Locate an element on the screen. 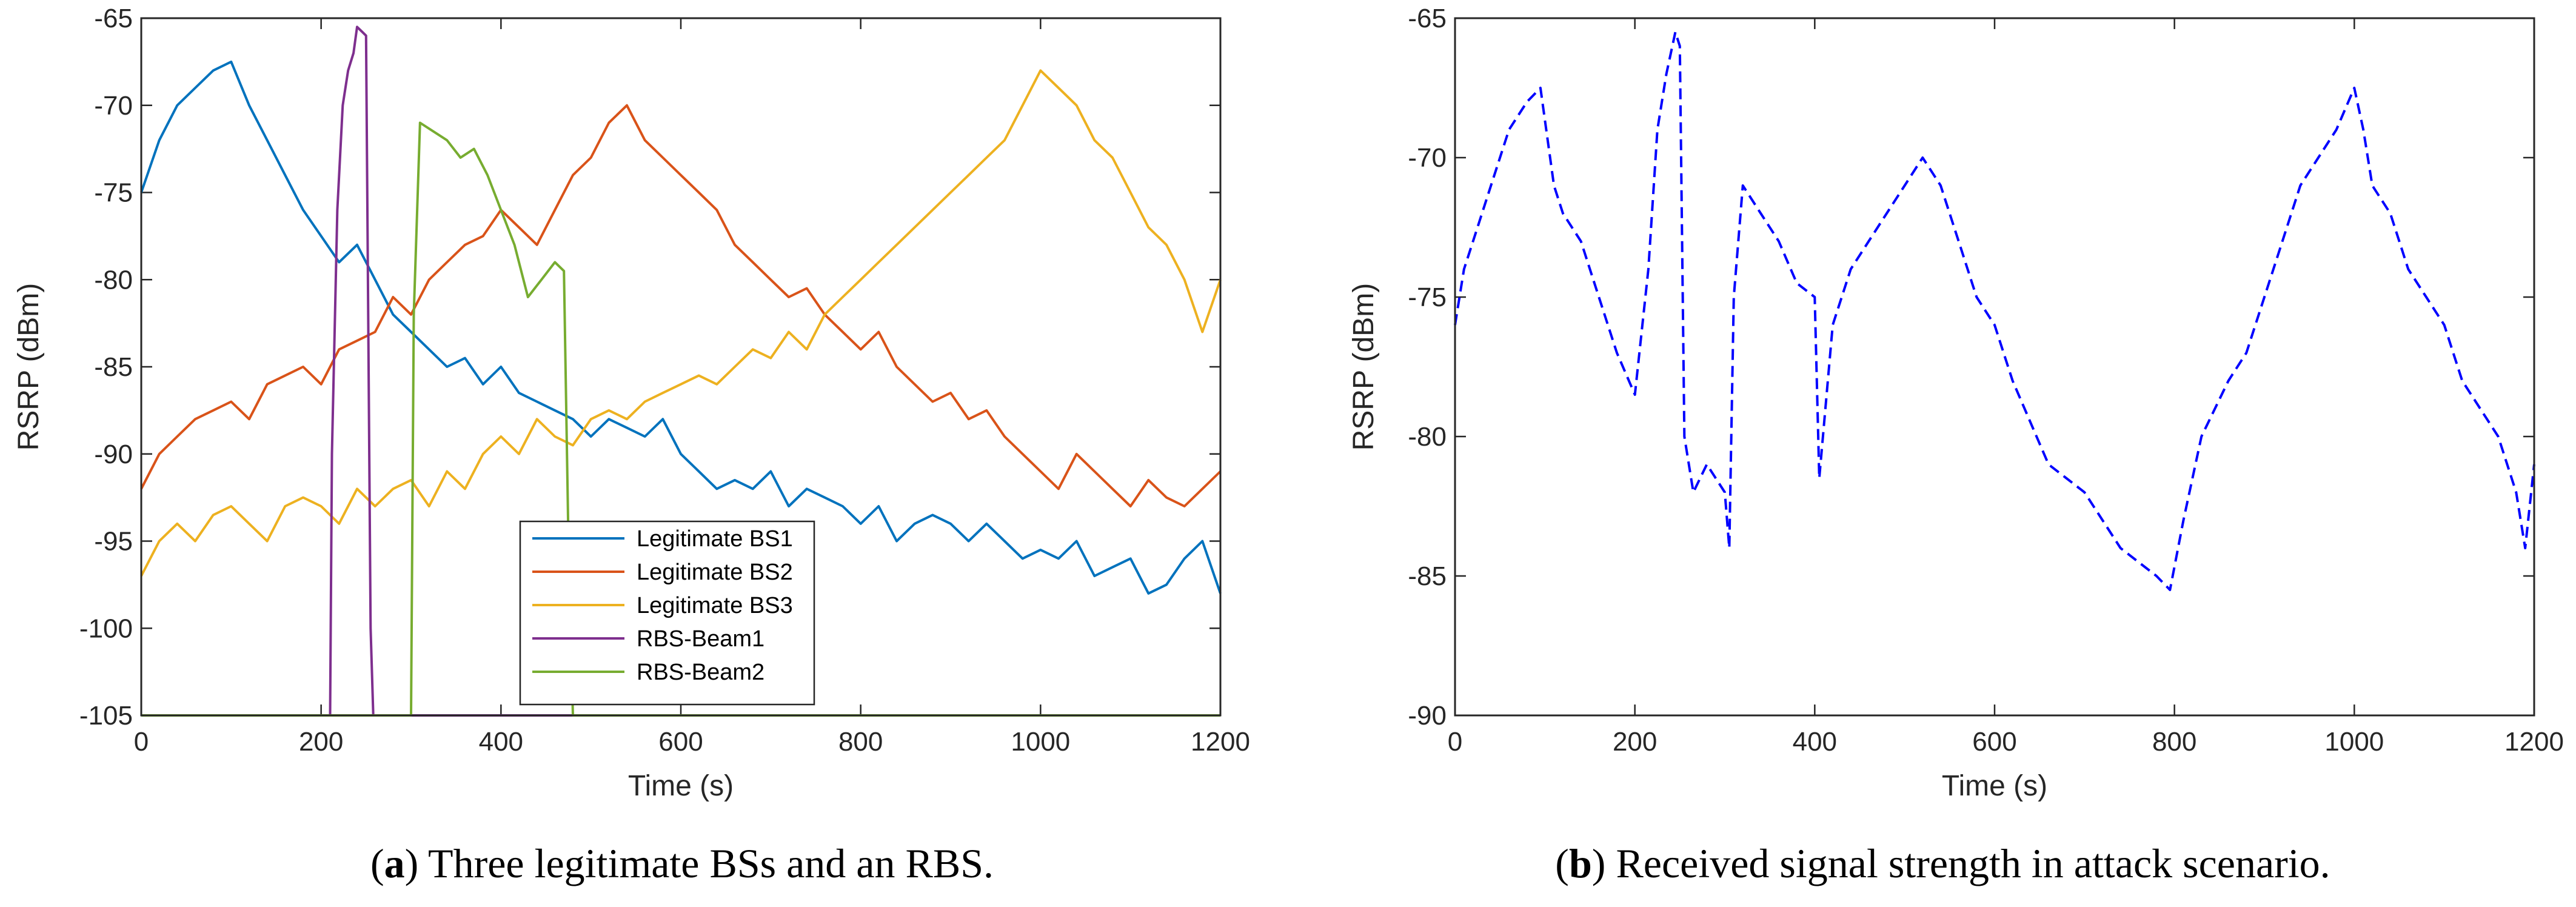 This screenshot has height=907, width=2576. caption-a: (a) Three legitimate BSs and an RBS. is located at coordinates (682, 863).